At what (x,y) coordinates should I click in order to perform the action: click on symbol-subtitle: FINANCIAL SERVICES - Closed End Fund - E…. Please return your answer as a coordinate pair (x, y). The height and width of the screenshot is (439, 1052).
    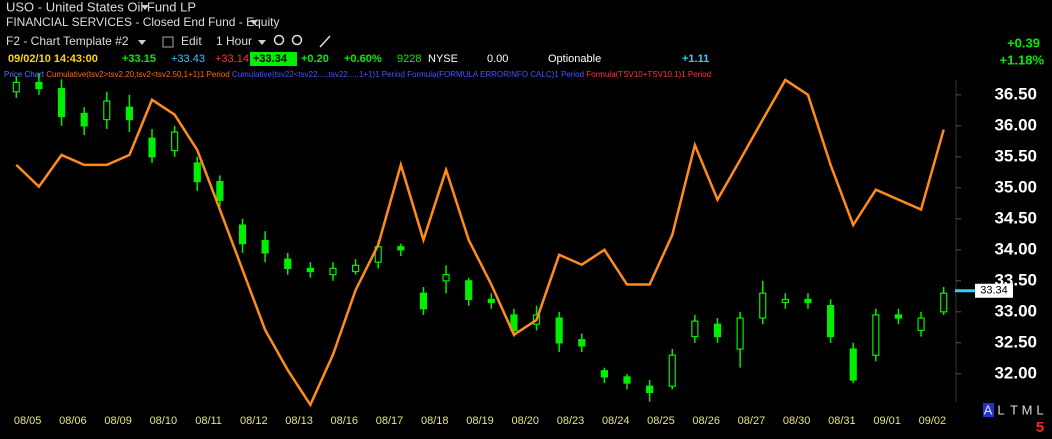
    Looking at the image, I should click on (142, 22).